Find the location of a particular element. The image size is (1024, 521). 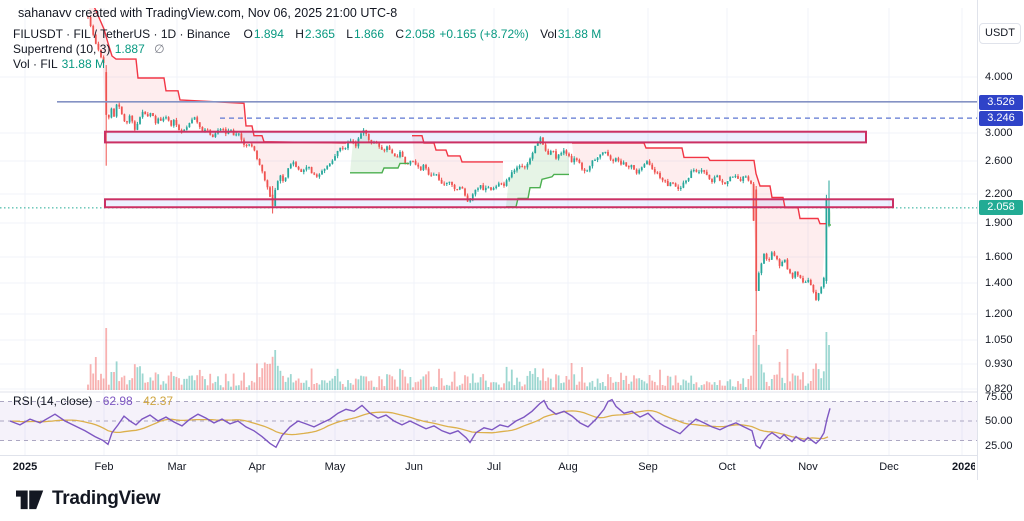

rsi-tick: 25.00 is located at coordinates (999, 446).